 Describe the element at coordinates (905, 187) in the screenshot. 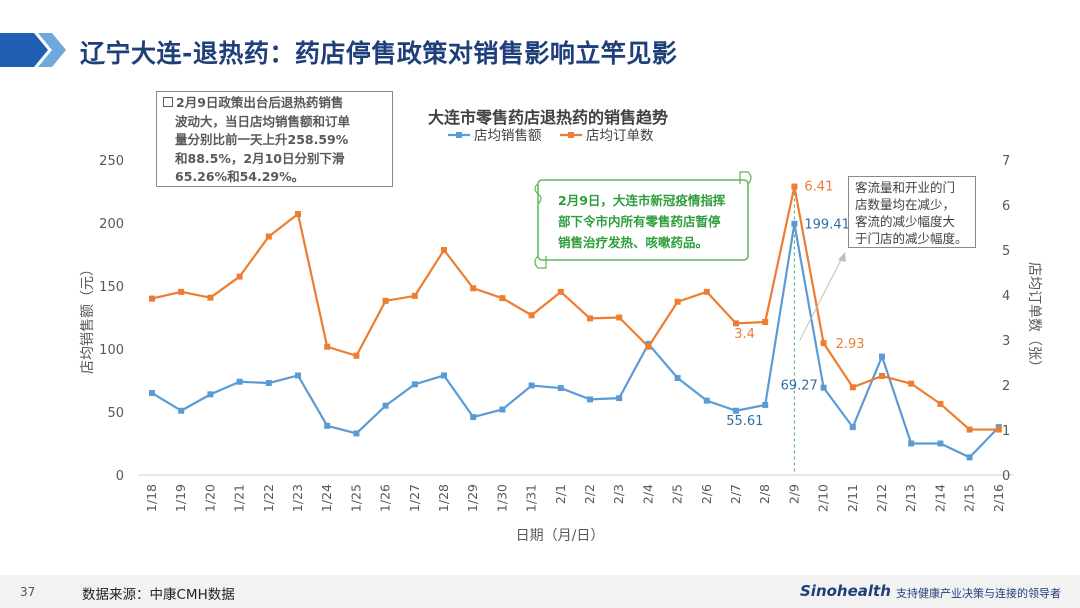

I see `annotation-line: 客流量和开业的门` at that location.